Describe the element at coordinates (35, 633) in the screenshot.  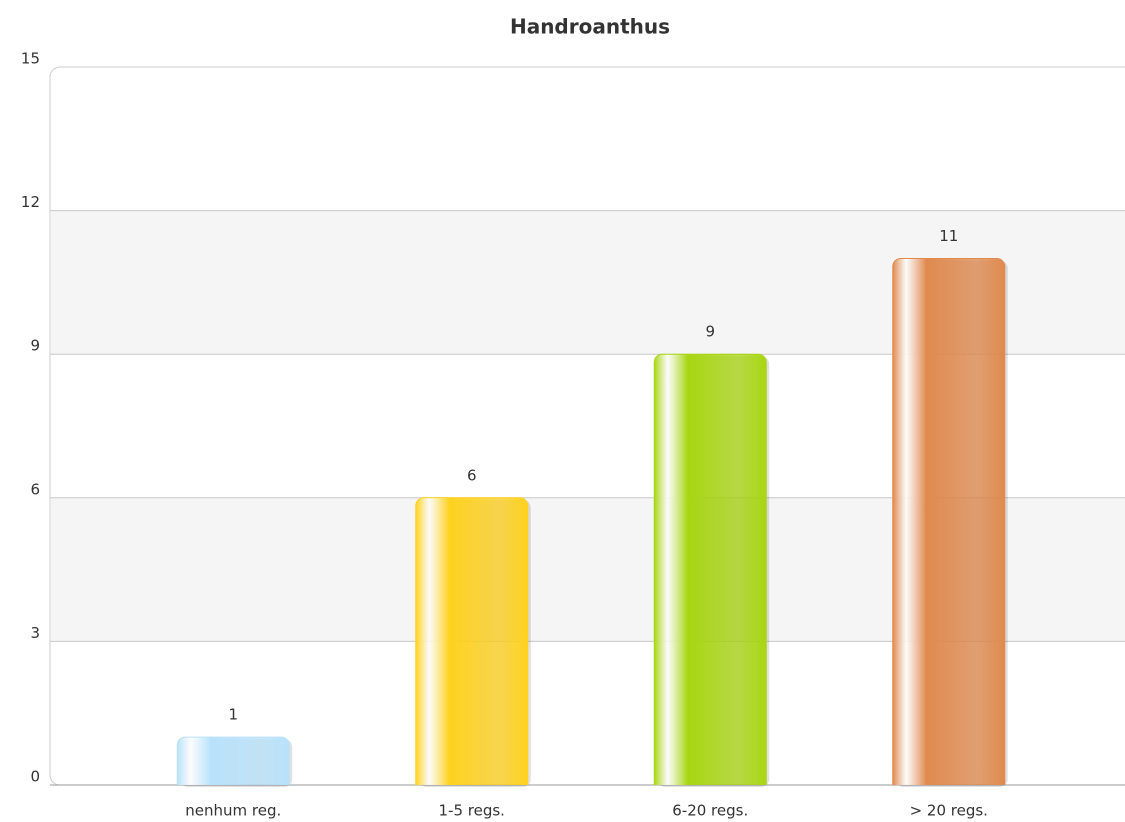
I see `y-tick-label: 3` at that location.